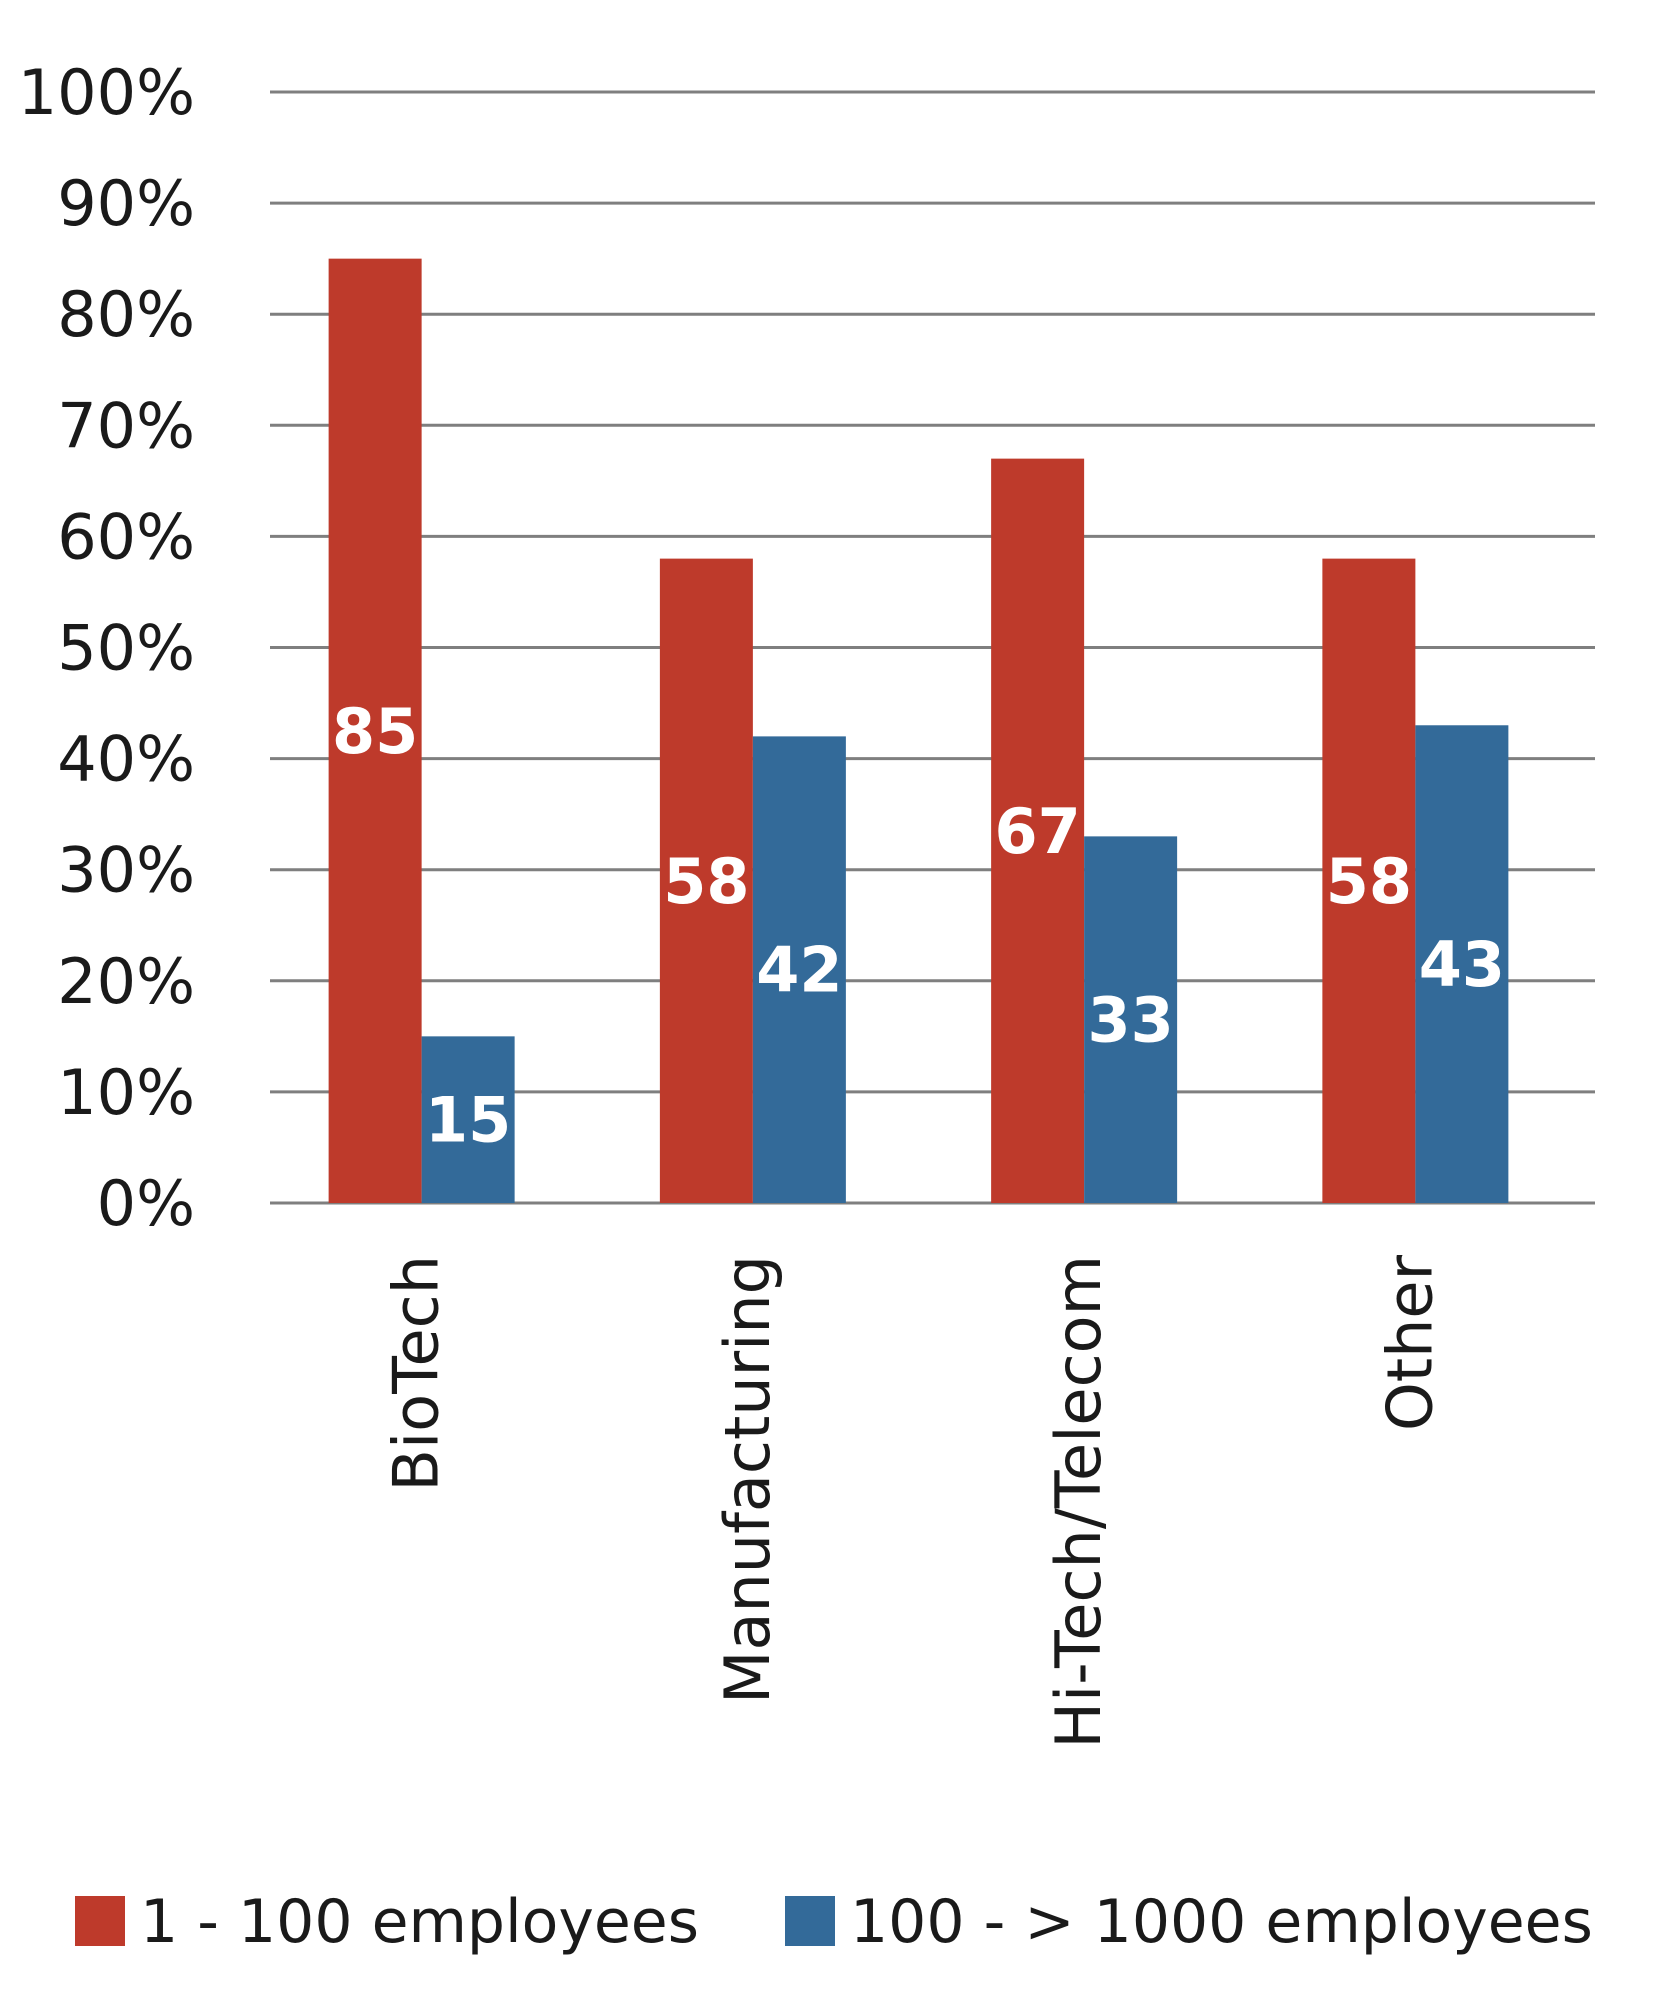 This screenshot has height=2000, width=1660. Describe the element at coordinates (747, 1479) in the screenshot. I see `x-category-label: Manufacturing` at that location.